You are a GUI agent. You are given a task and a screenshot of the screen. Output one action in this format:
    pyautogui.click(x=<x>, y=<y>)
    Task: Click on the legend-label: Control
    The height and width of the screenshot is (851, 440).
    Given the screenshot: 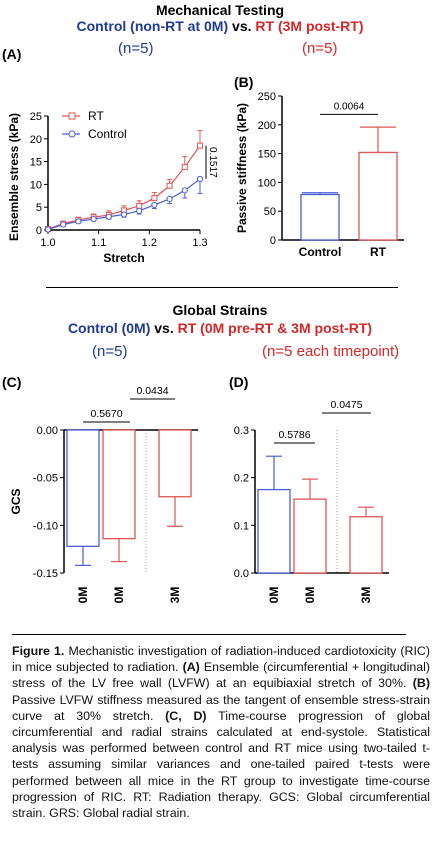 What is the action you would take?
    pyautogui.click(x=107, y=134)
    